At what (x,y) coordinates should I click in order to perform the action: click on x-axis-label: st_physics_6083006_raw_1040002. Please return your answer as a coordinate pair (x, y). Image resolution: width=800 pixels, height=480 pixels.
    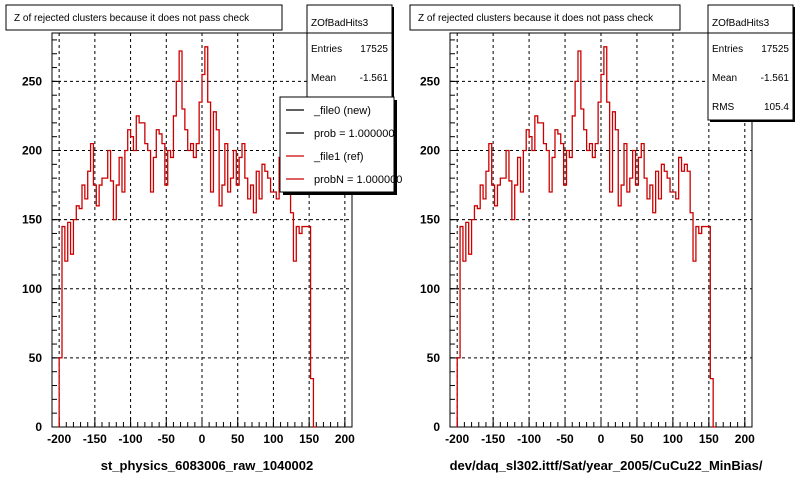
    Looking at the image, I should click on (207, 465).